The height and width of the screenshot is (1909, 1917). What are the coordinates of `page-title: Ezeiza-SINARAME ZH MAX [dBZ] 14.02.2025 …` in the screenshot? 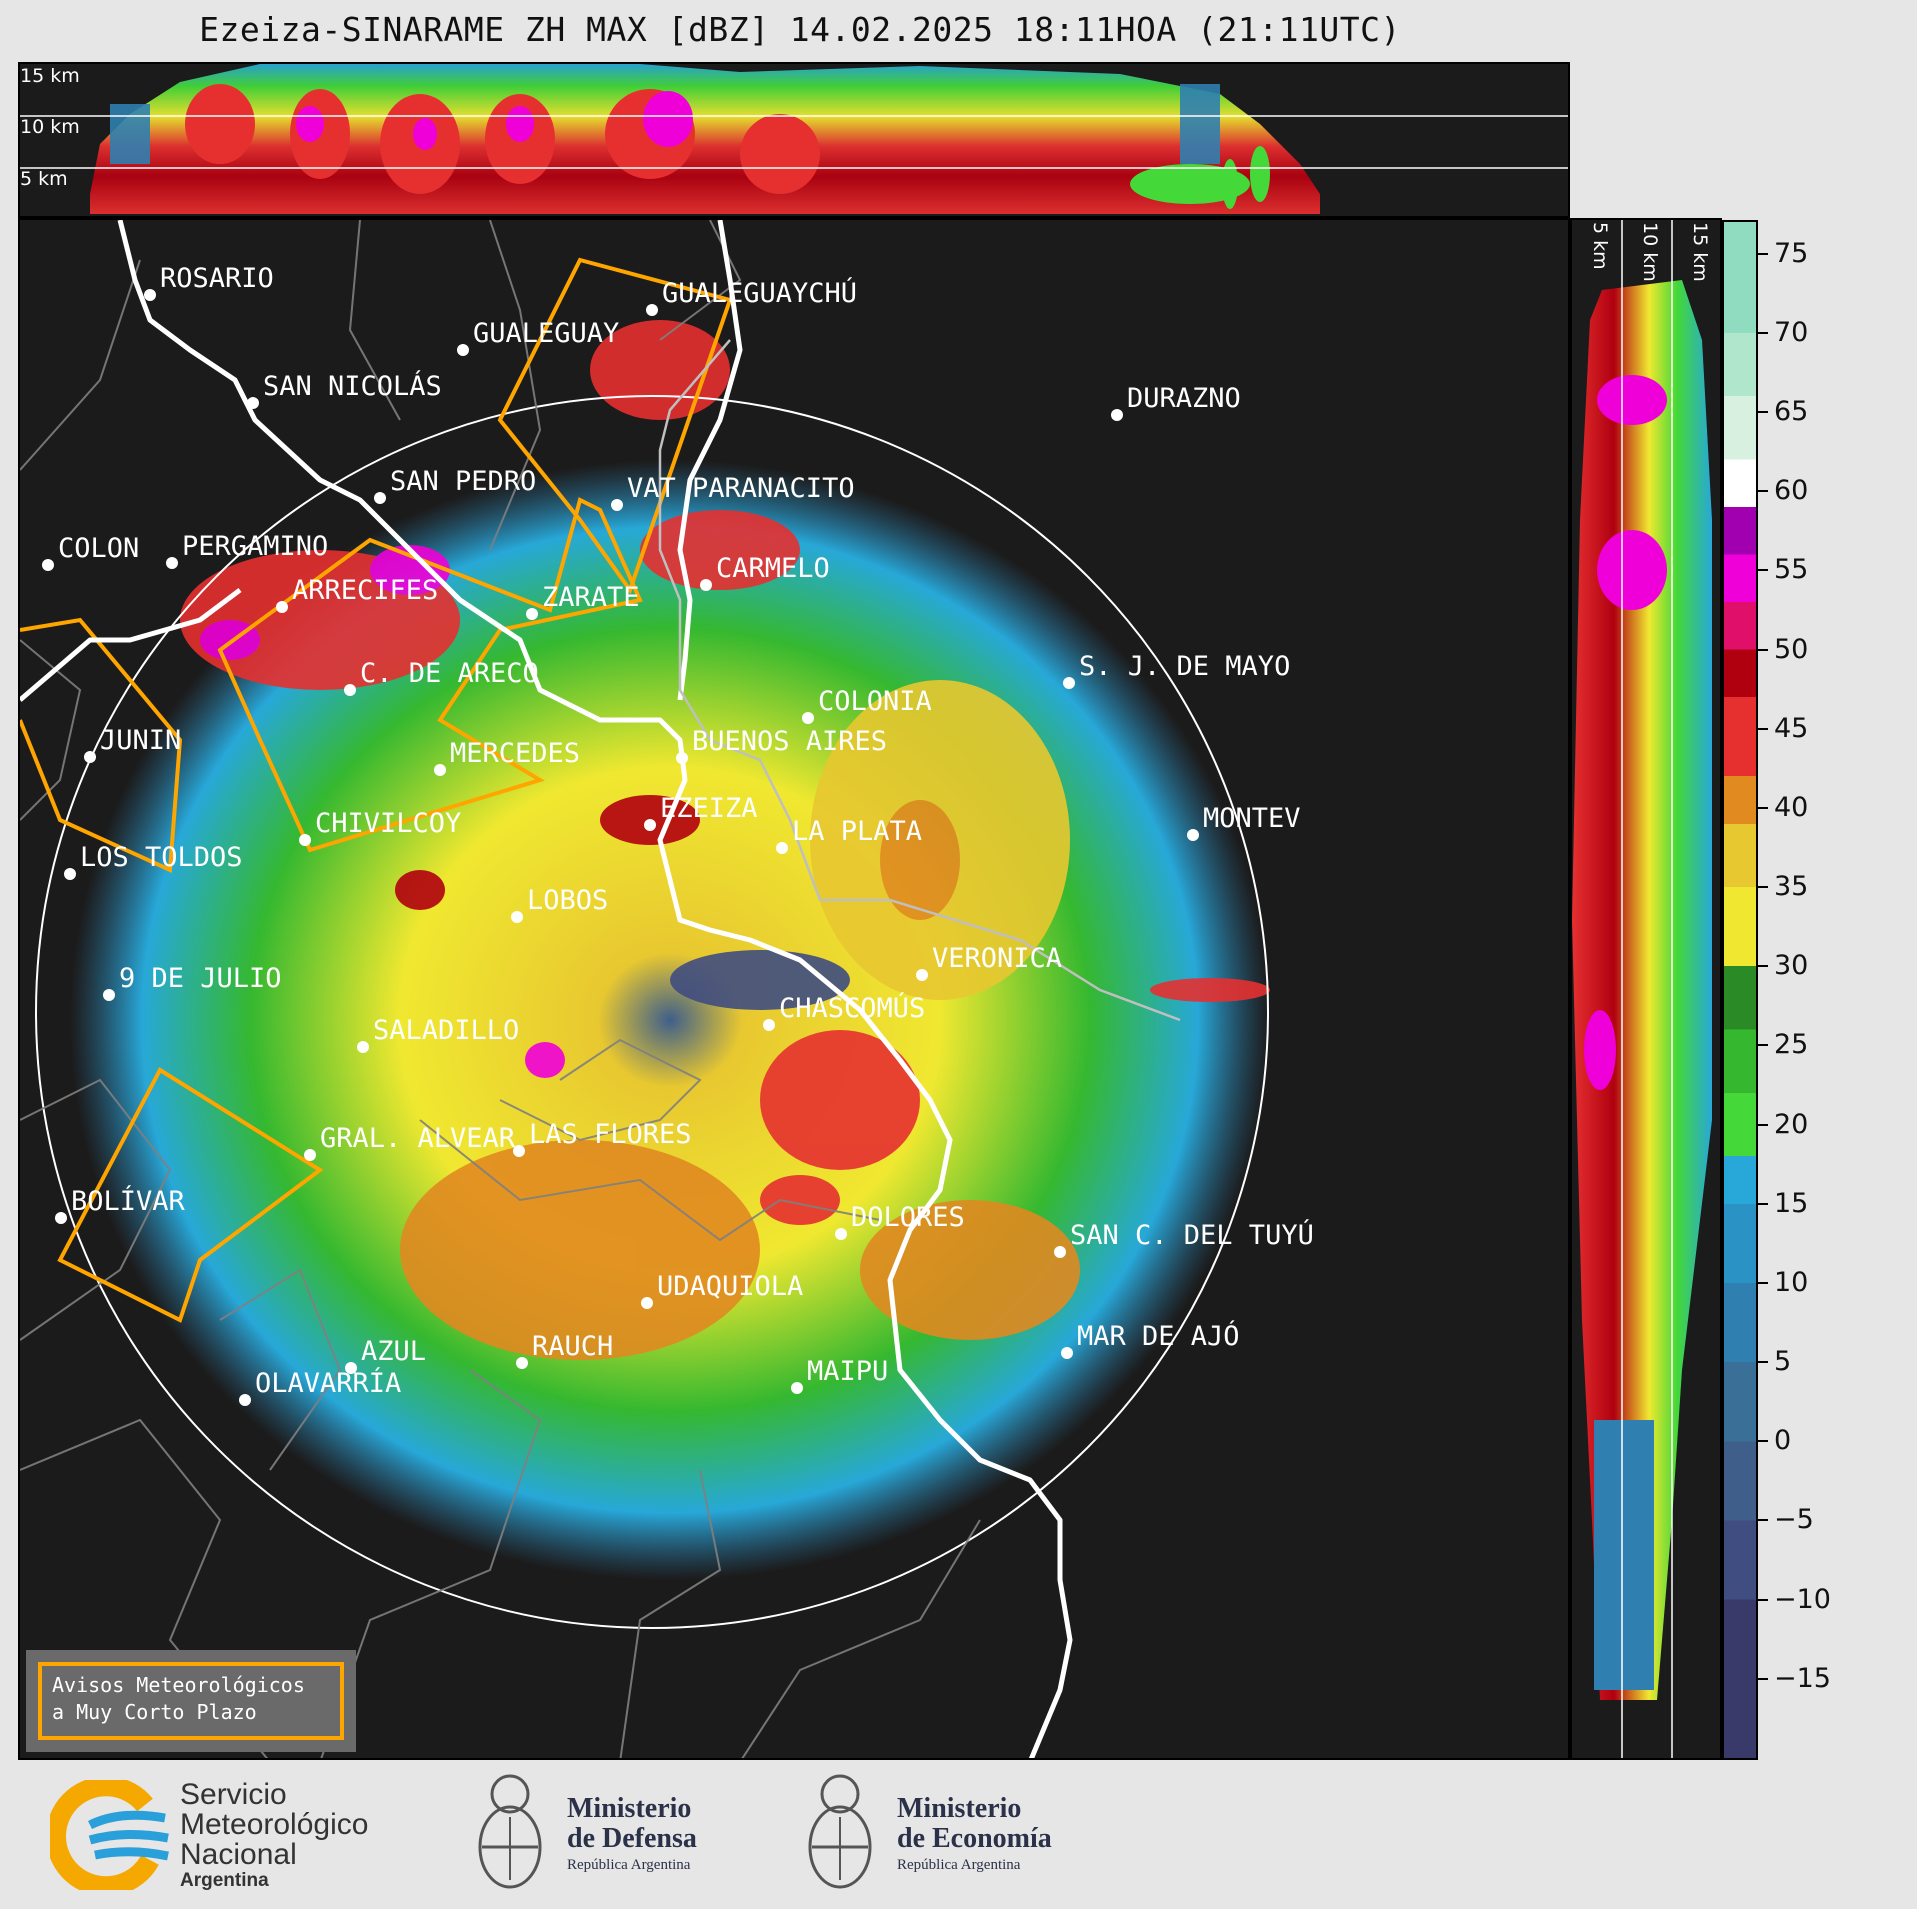 It's located at (800, 29).